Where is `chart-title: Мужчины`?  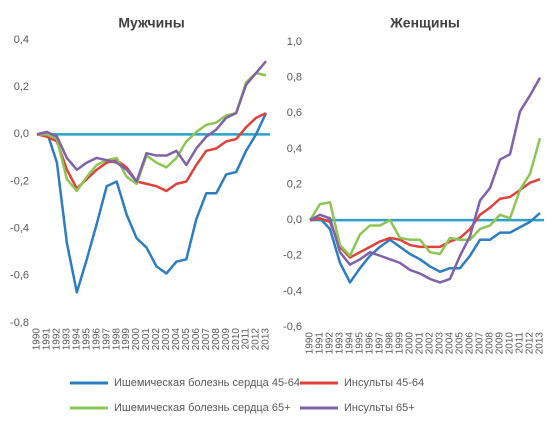
chart-title: Мужчины is located at coordinates (151, 23).